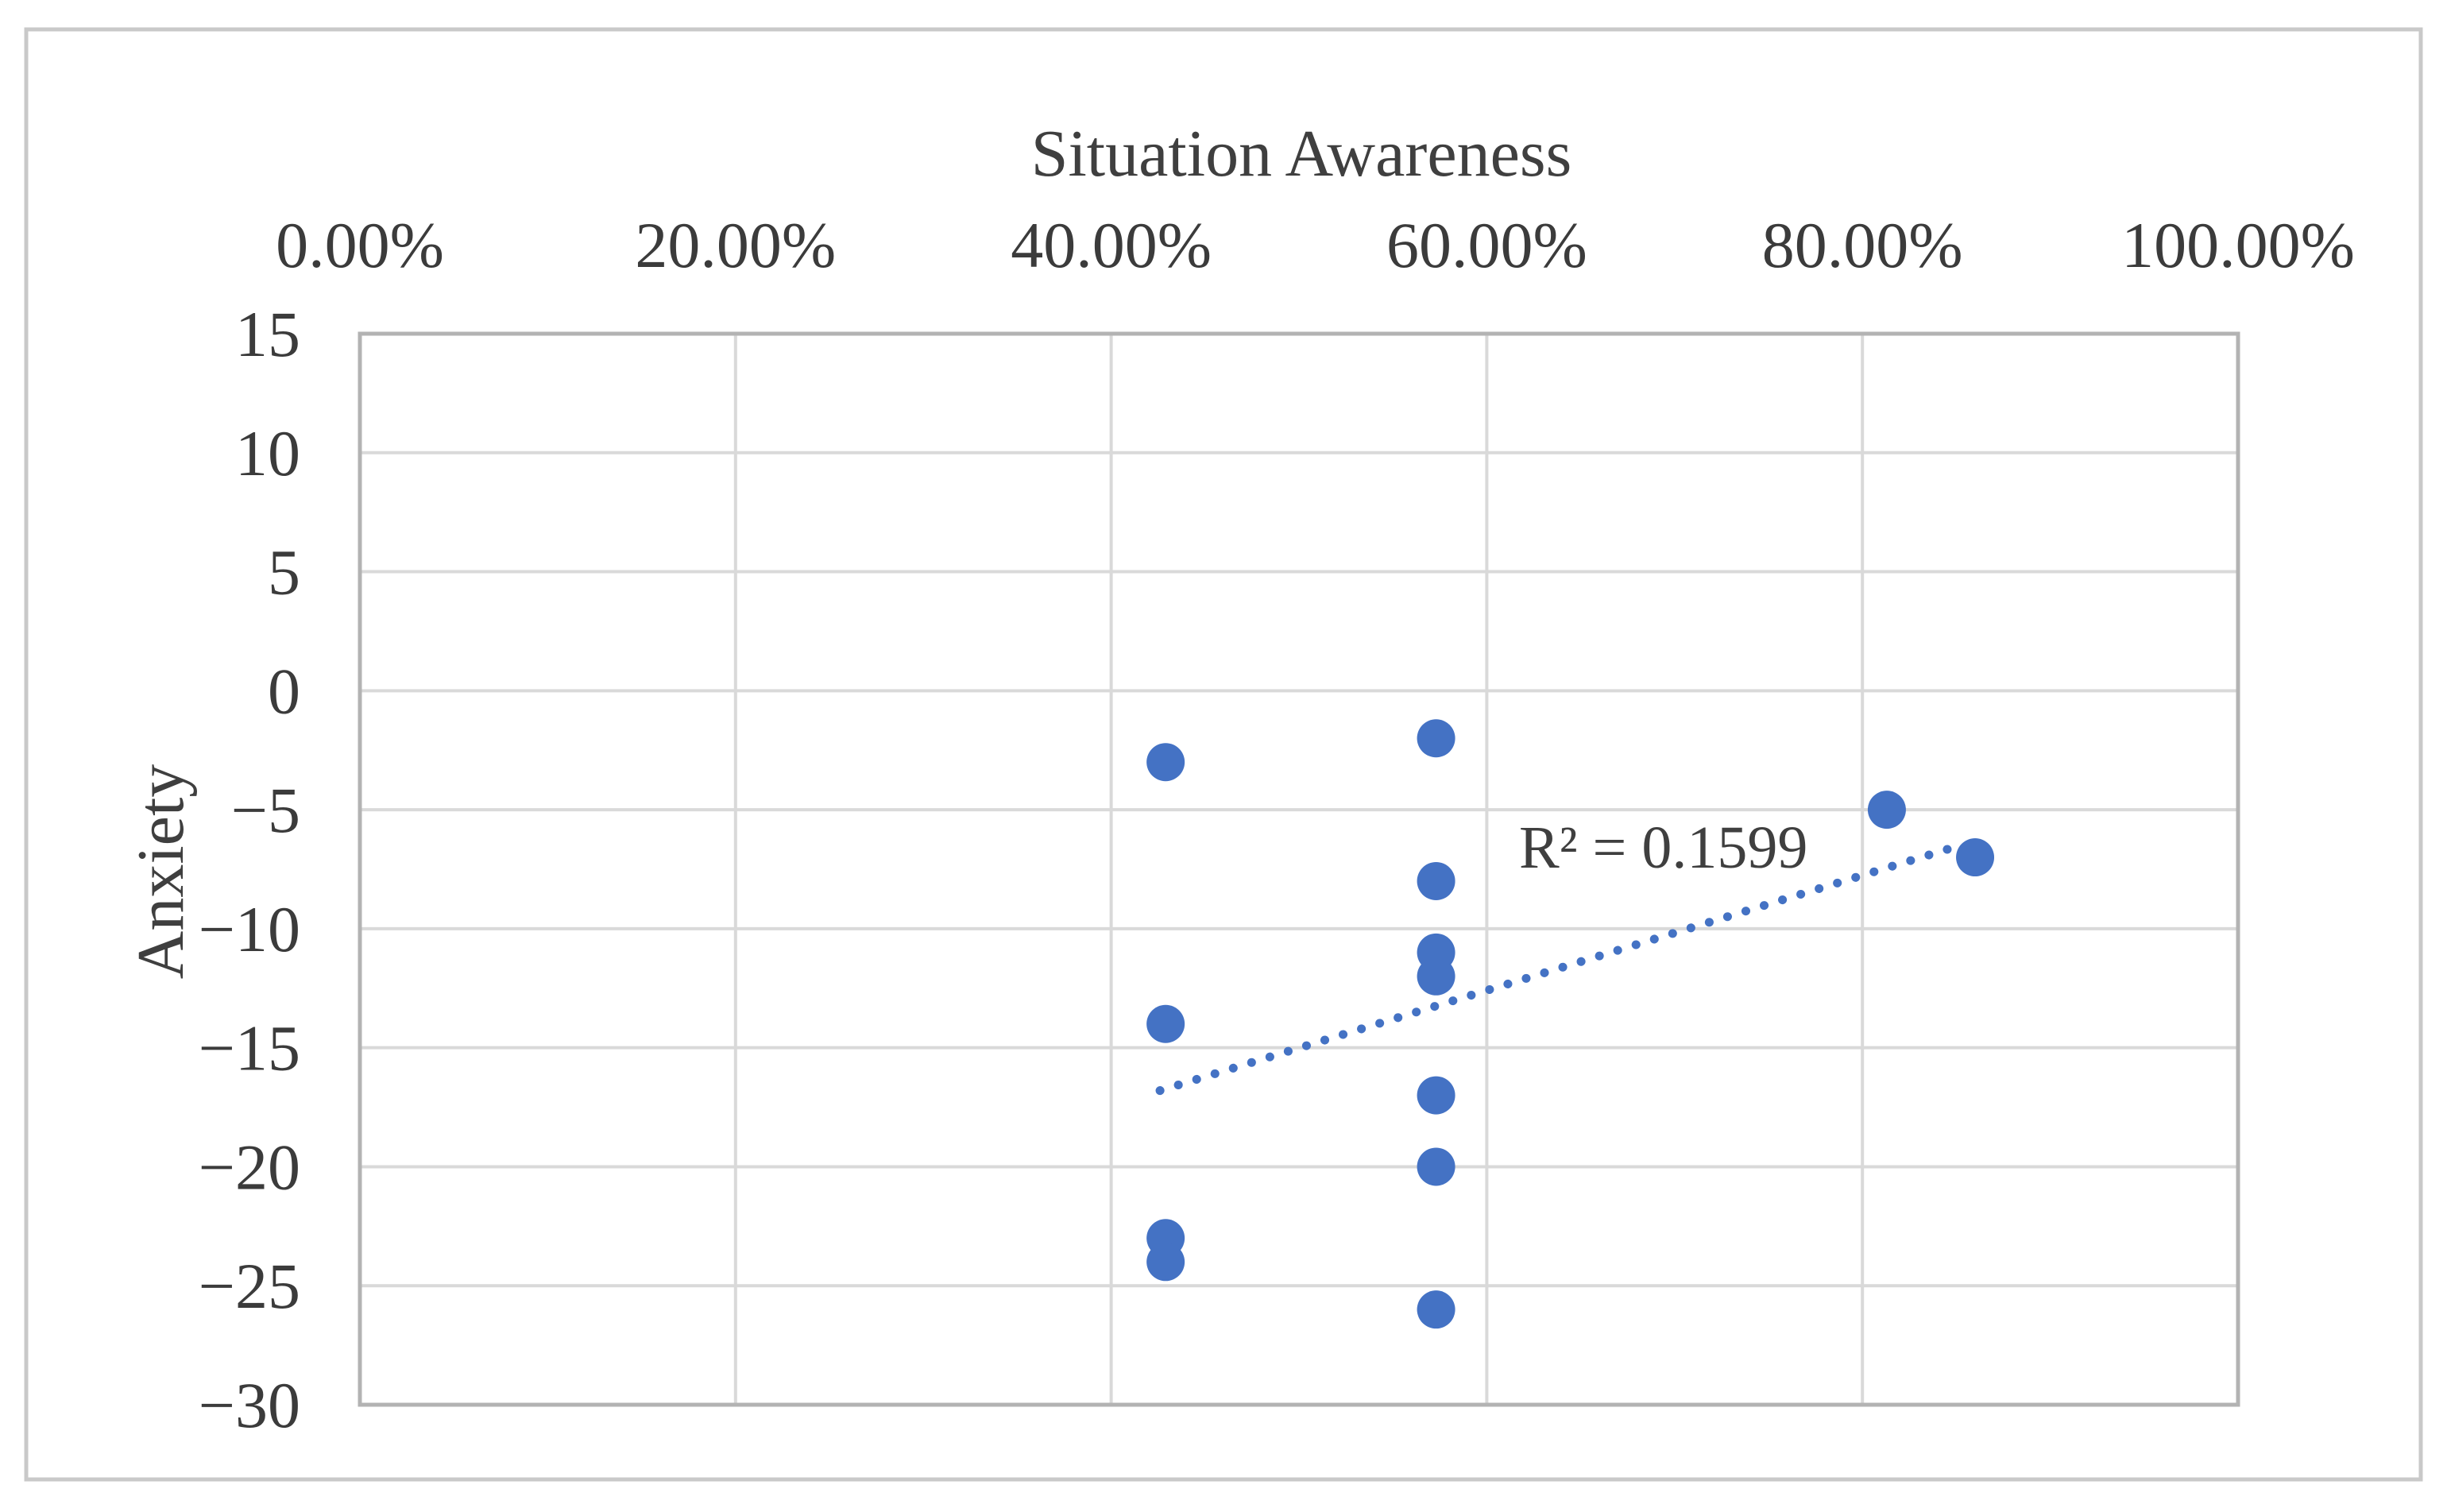  Describe the element at coordinates (265, 810) in the screenshot. I see `y-tick-label: −5` at that location.